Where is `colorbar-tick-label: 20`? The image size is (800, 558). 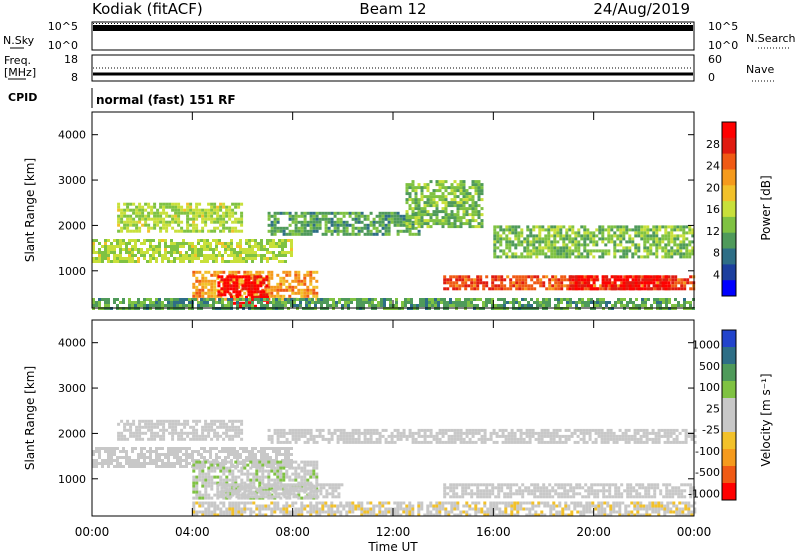
colorbar-tick-label: 20 is located at coordinates (713, 187).